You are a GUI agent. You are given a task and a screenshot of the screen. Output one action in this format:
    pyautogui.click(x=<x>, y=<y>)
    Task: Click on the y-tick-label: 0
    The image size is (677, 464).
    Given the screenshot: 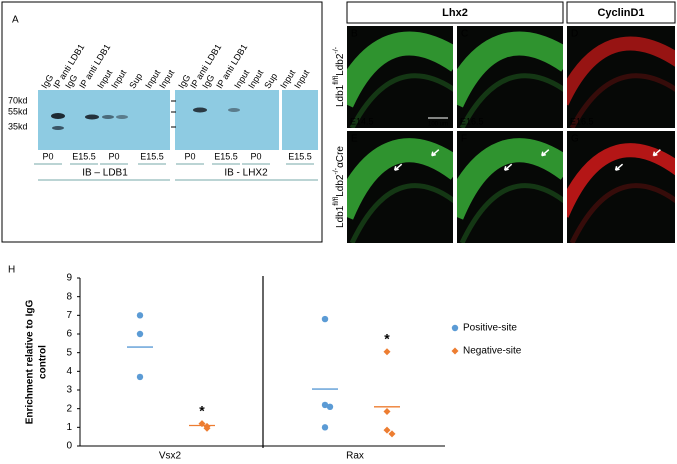 What is the action you would take?
    pyautogui.click(x=69, y=446)
    